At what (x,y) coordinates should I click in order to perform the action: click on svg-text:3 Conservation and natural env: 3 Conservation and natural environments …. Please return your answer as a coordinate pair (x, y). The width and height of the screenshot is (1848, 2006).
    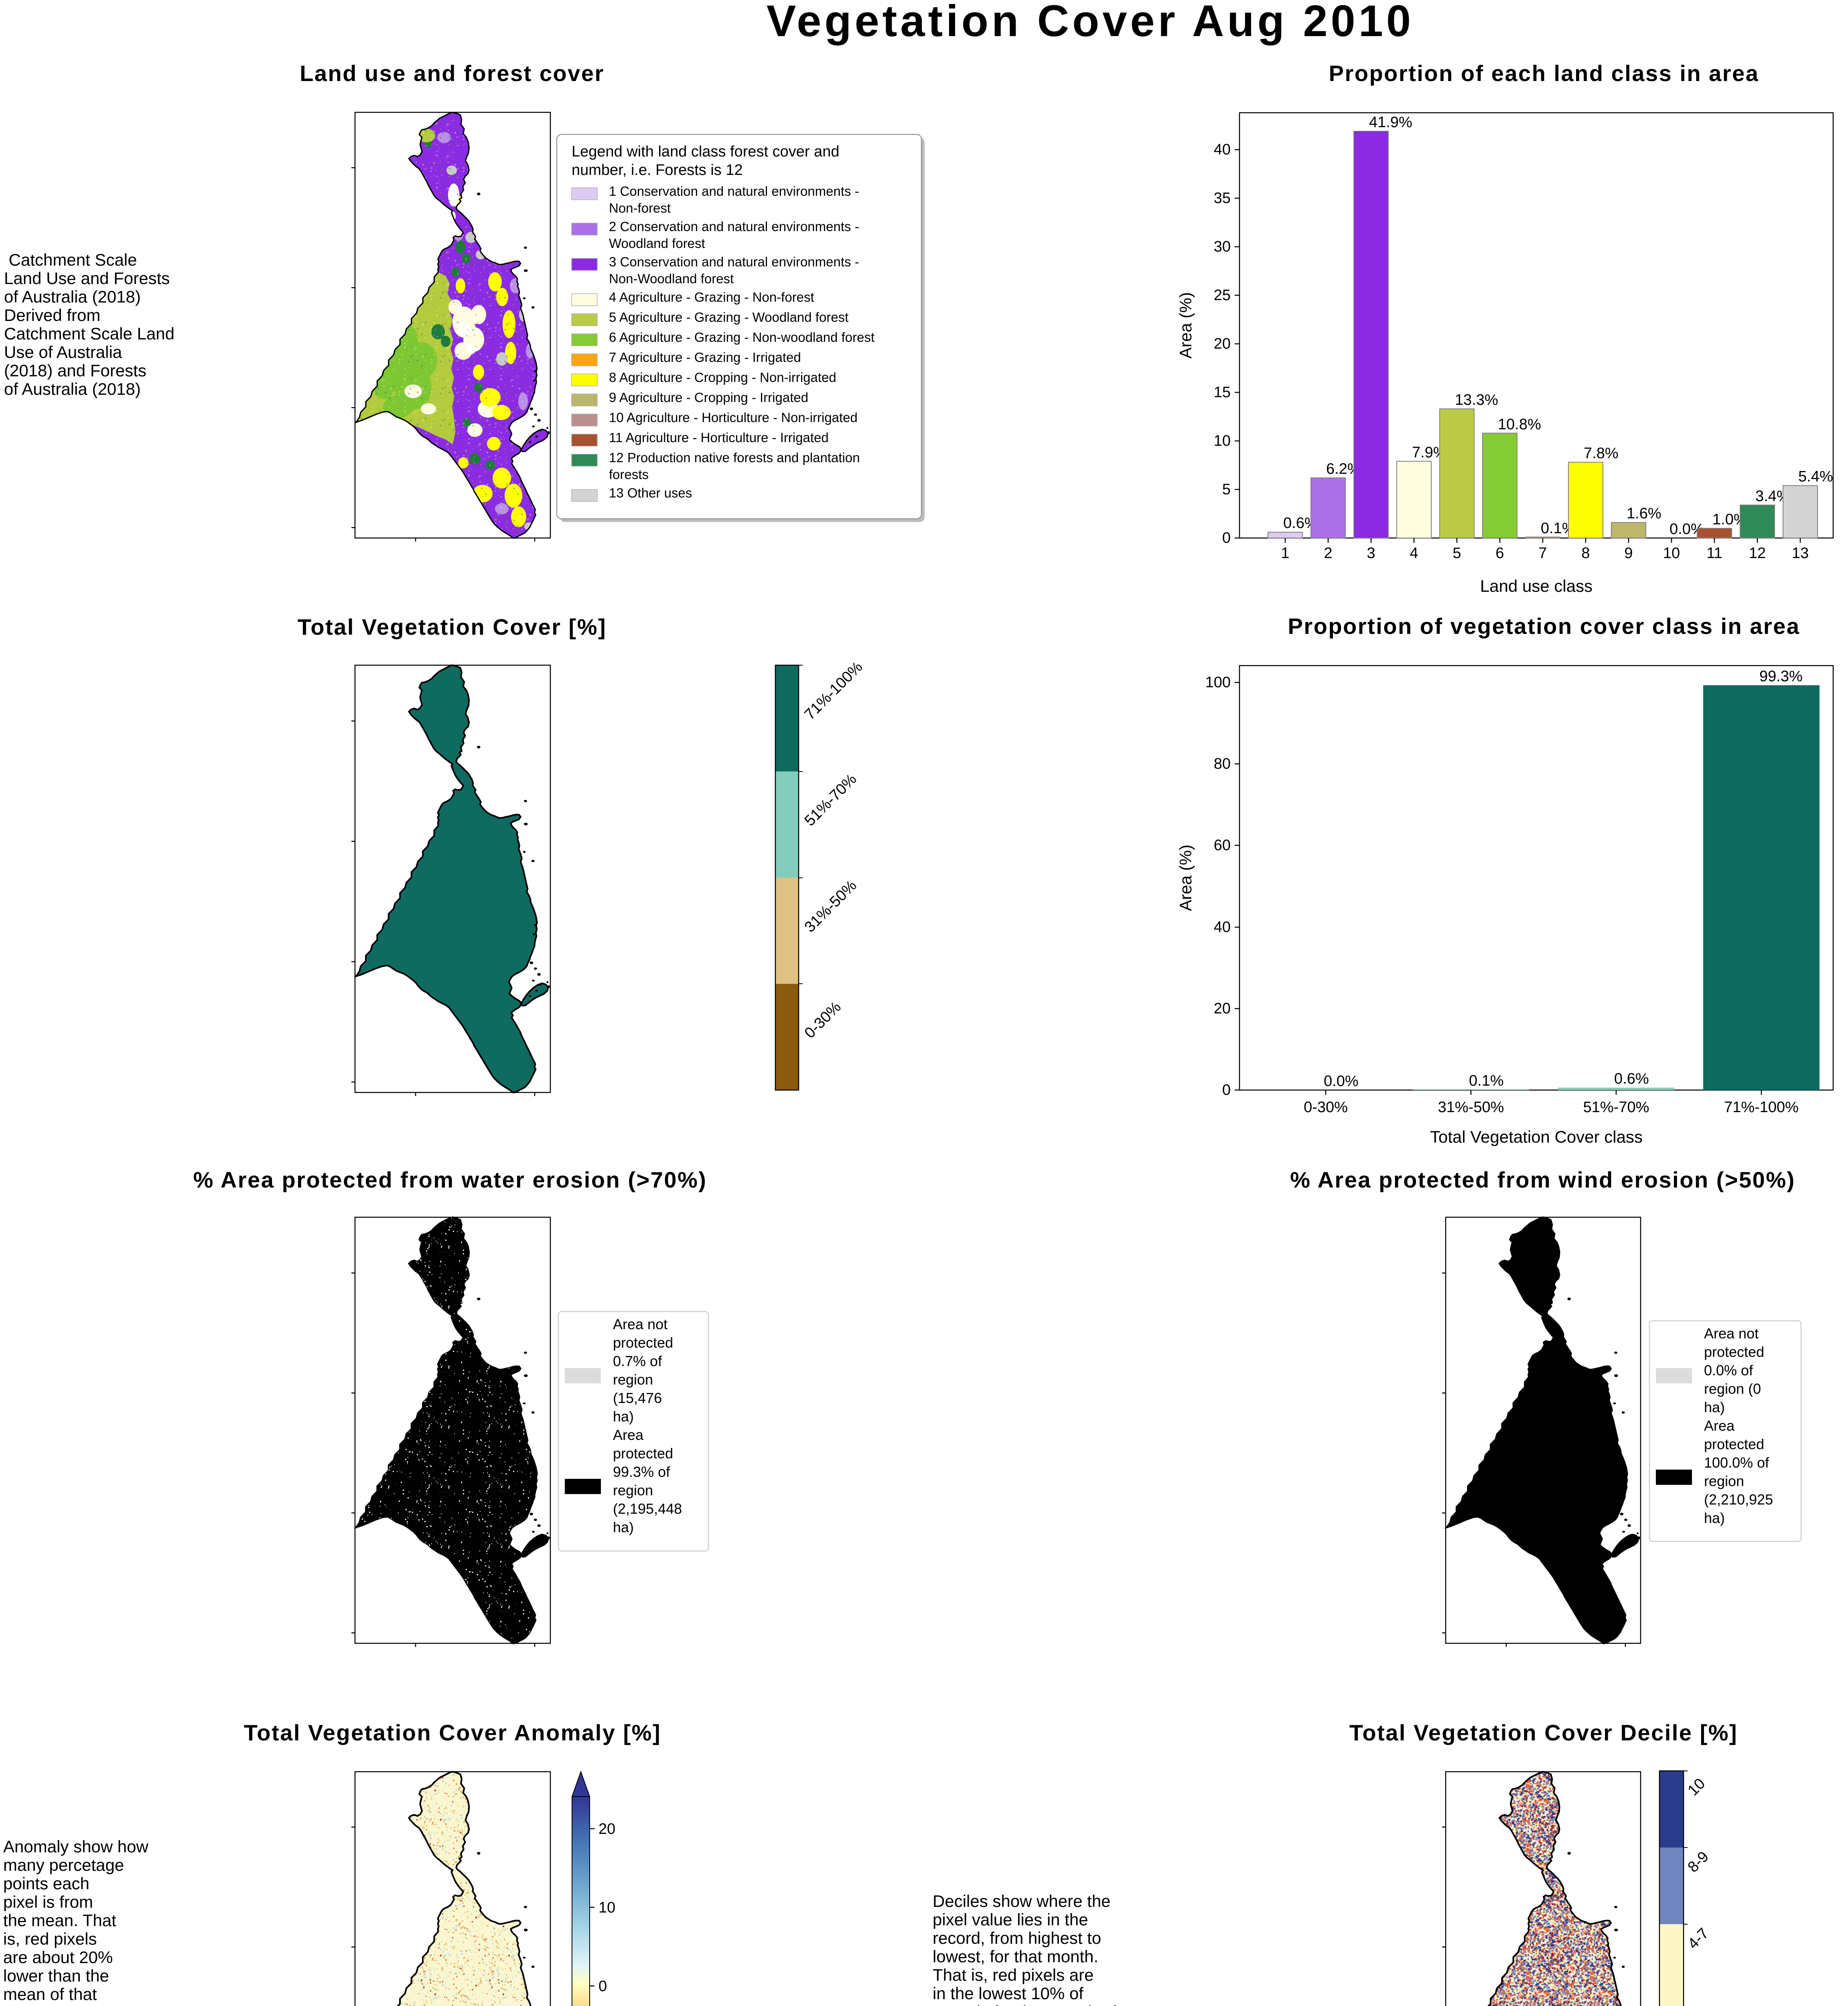
    Looking at the image, I should click on (734, 270).